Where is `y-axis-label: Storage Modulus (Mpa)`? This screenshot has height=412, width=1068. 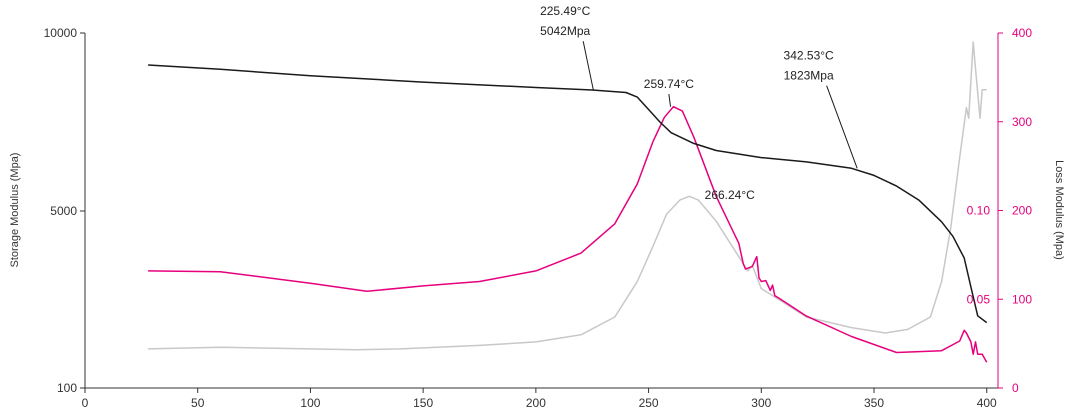
y-axis-label: Storage Modulus (Mpa) is located at coordinates (15, 210).